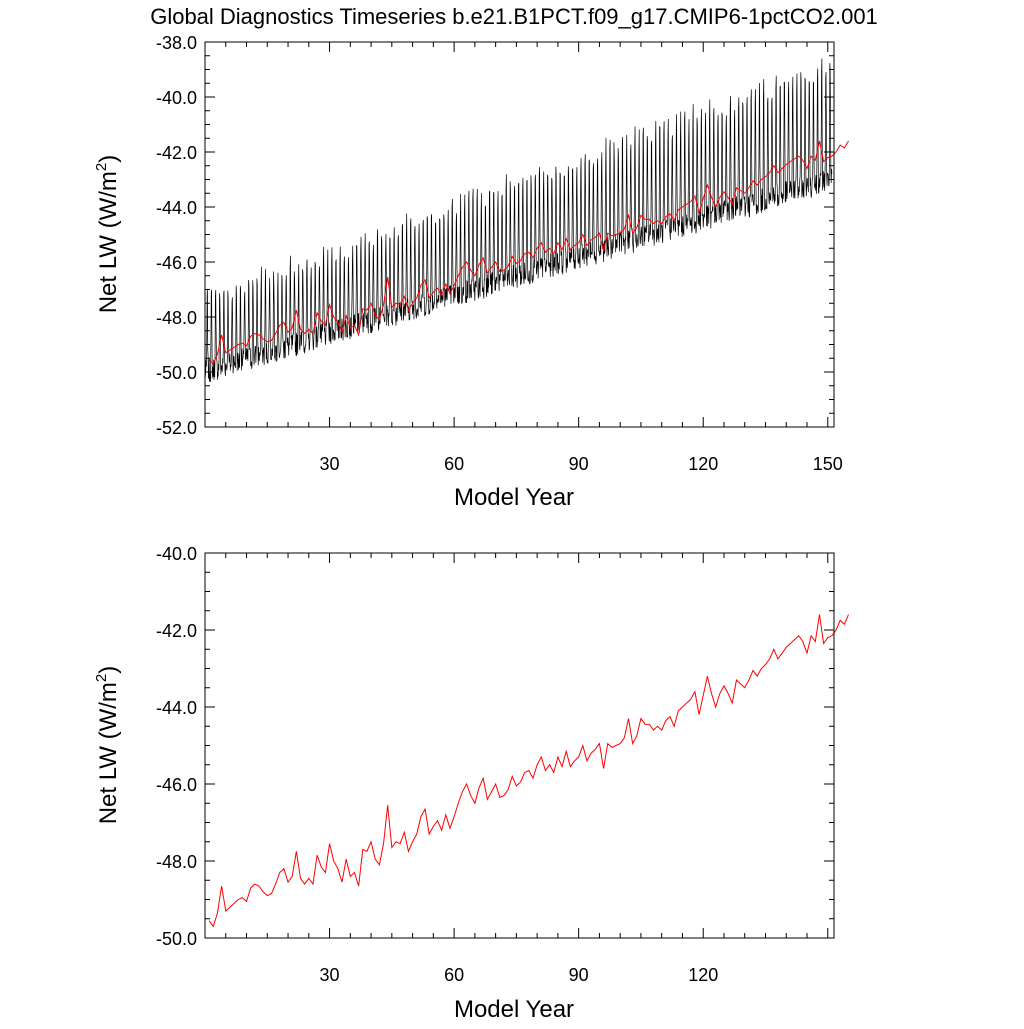 This screenshot has height=1029, width=1024. I want to click on top-xtick-label: 90, so click(579, 464).